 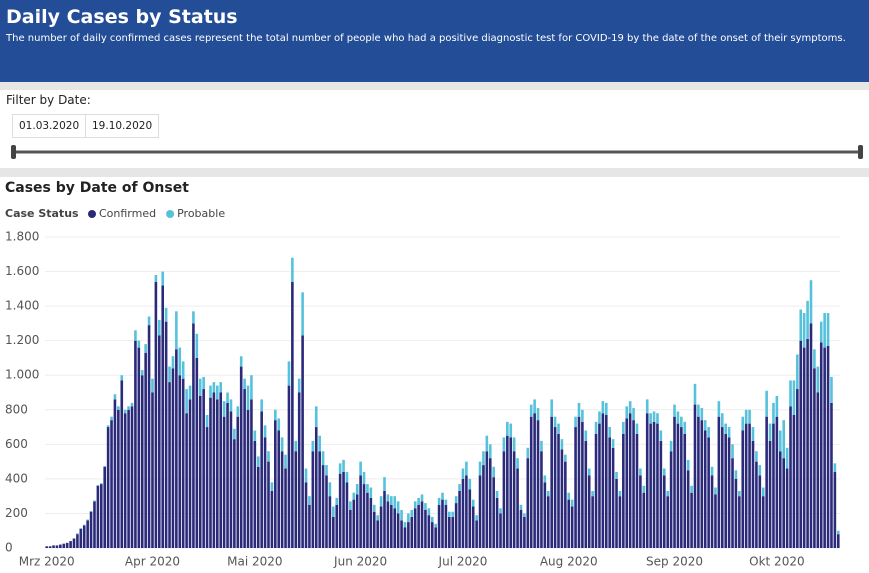 I want to click on date-slider, so click(x=434, y=152).